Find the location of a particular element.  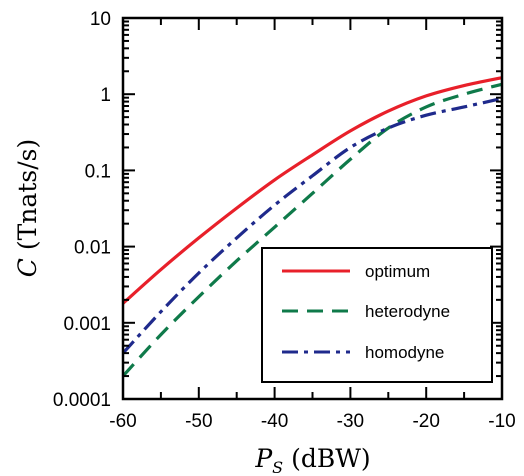

x-tick-label: -40 is located at coordinates (274, 421).